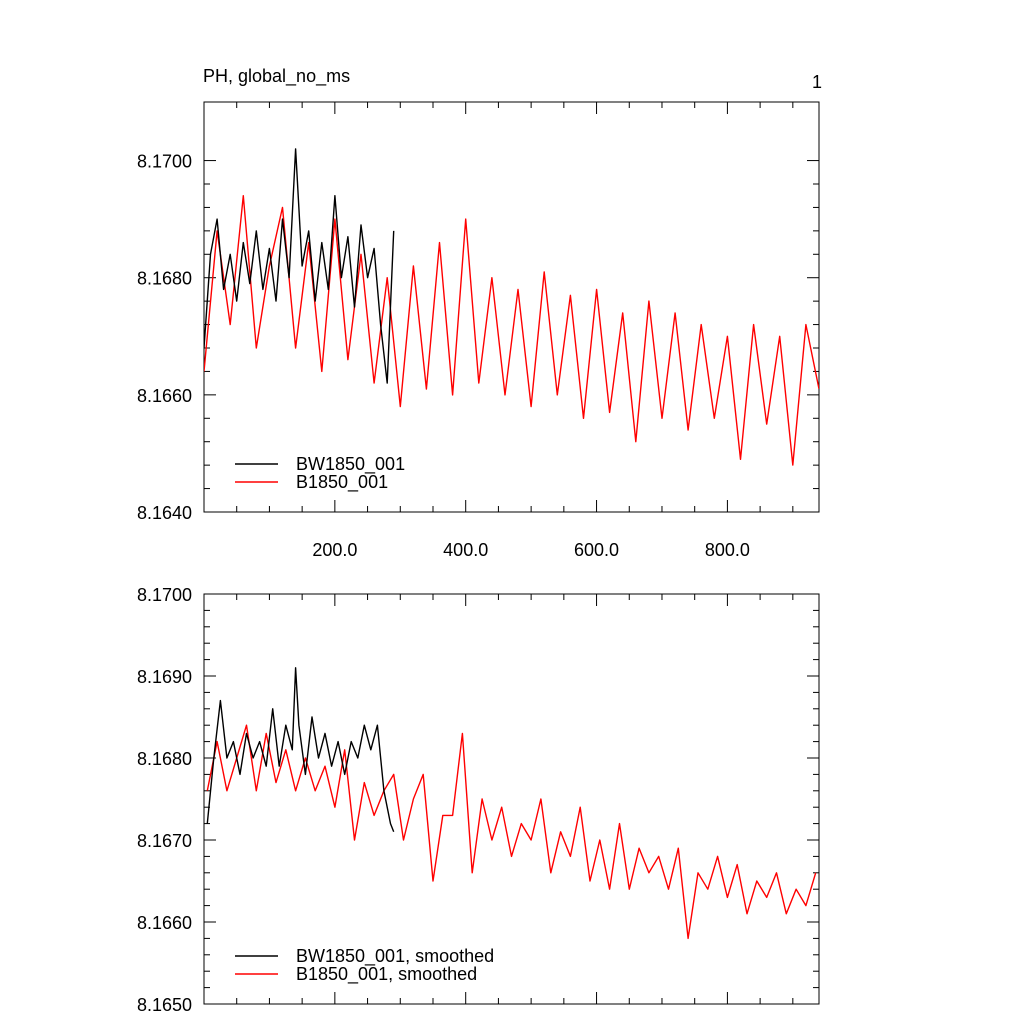 The image size is (1024, 1024). What do you see at coordinates (334, 550) in the screenshot?
I see `x-tick-label: 200.0` at bounding box center [334, 550].